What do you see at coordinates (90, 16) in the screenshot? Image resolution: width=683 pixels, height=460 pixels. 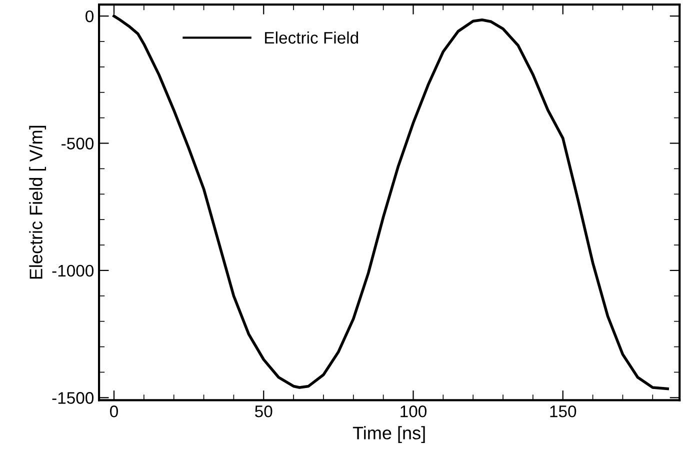 I see `y-tick-label: 0` at bounding box center [90, 16].